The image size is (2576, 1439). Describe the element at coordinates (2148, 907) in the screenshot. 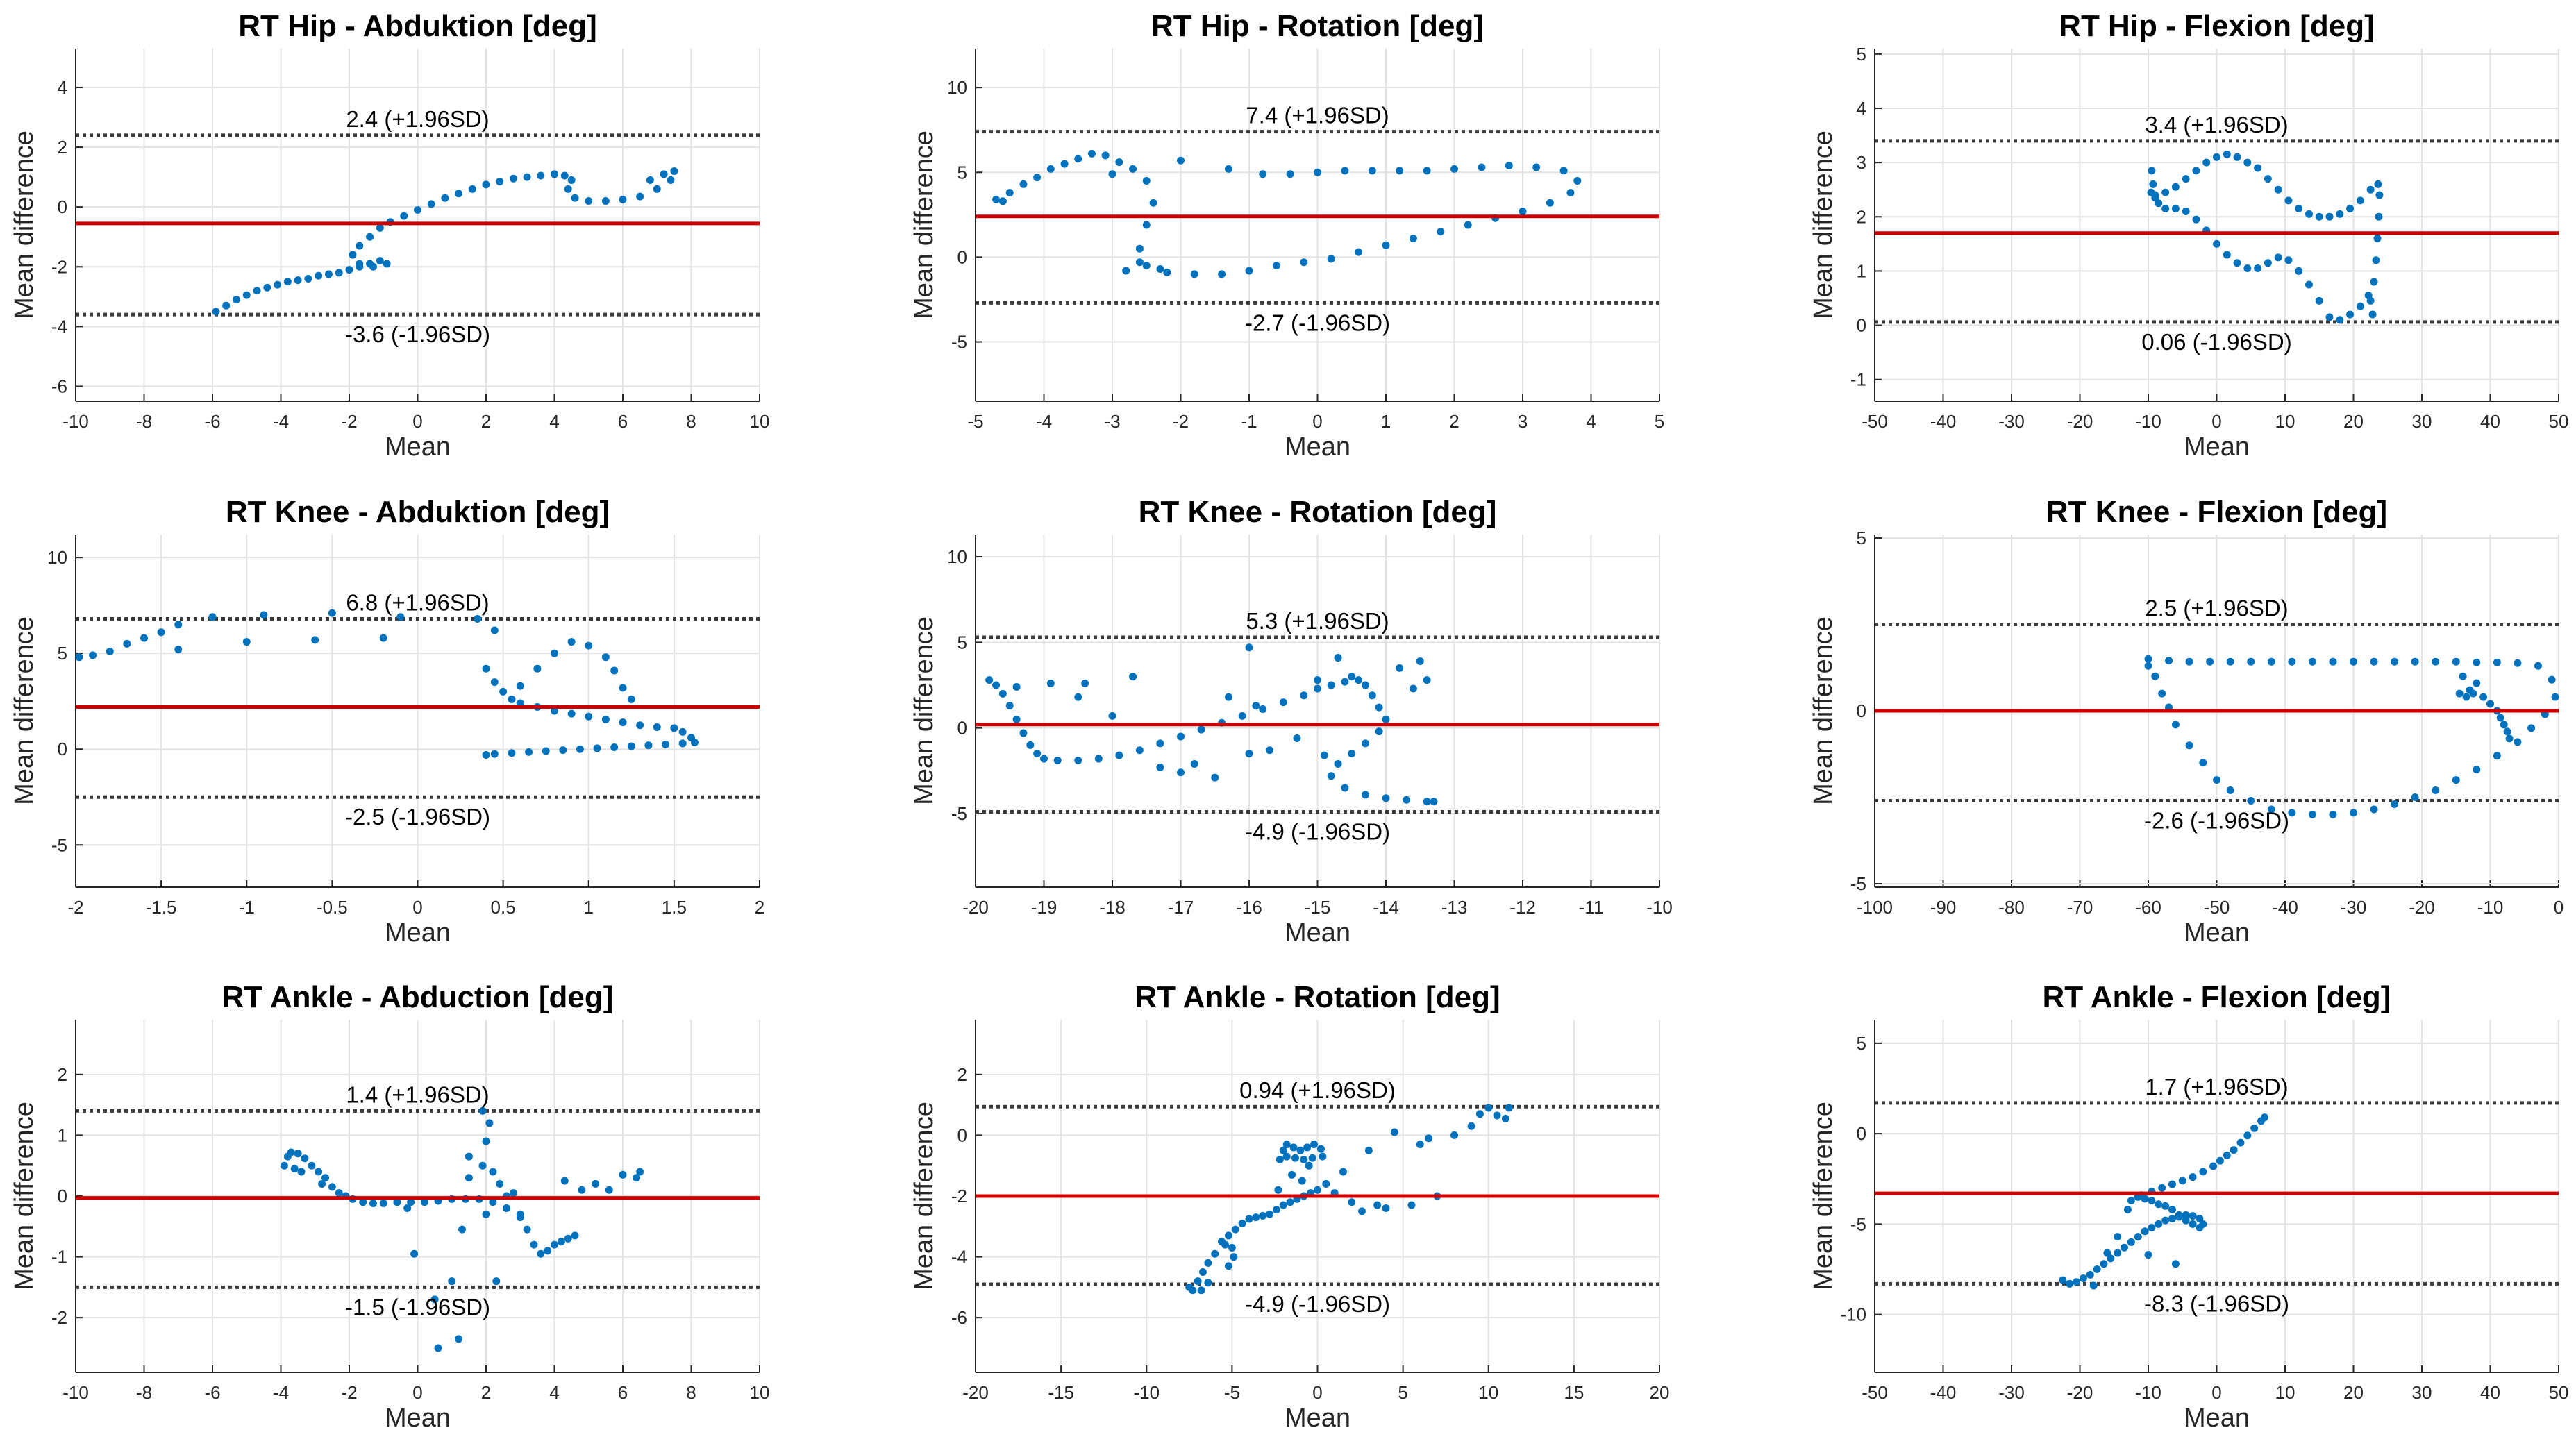

I see `x-tick-label: -60` at that location.